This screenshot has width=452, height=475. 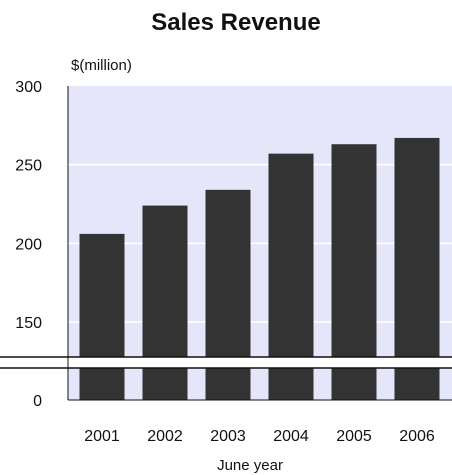 I want to click on y-axis-ticks: 300 250 200 150 0, so click(x=28, y=244).